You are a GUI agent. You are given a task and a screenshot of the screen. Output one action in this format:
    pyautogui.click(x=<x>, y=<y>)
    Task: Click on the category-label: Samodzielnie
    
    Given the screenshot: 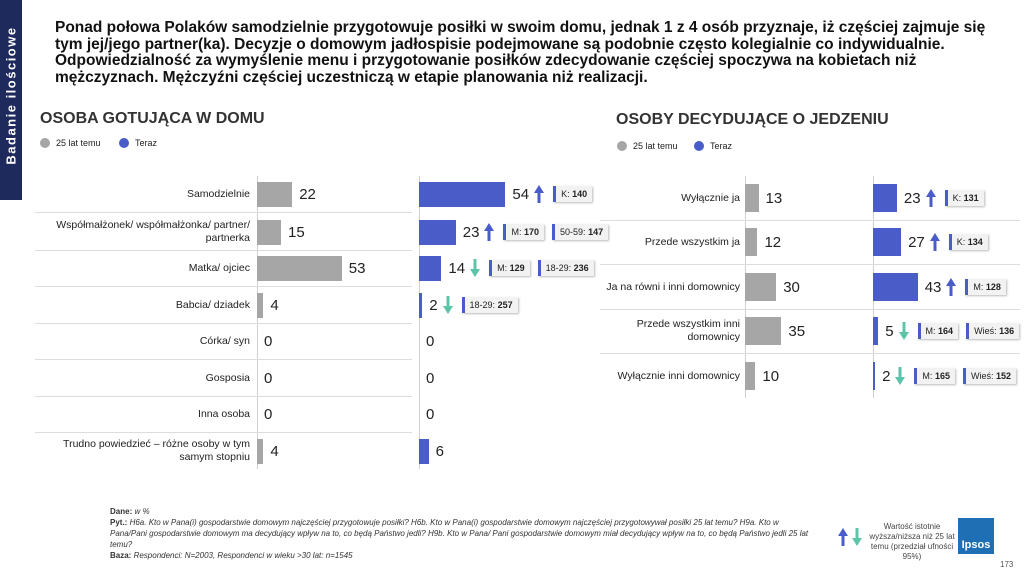 What is the action you would take?
    pyautogui.click(x=218, y=193)
    